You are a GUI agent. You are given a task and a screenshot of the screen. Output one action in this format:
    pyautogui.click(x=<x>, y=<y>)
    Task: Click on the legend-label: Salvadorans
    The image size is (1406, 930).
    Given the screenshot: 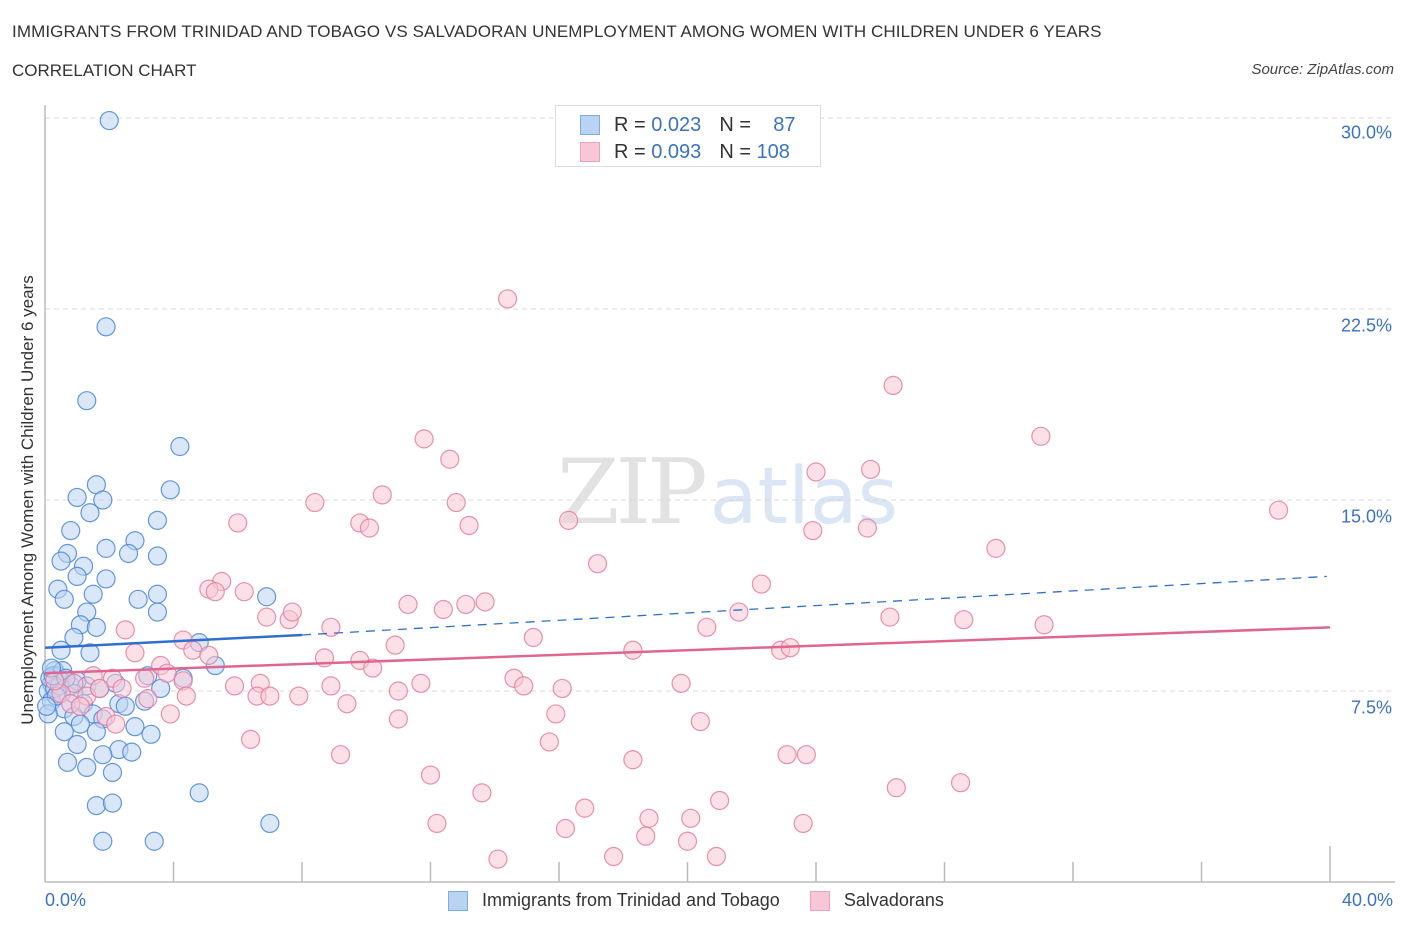 What is the action you would take?
    pyautogui.click(x=893, y=900)
    